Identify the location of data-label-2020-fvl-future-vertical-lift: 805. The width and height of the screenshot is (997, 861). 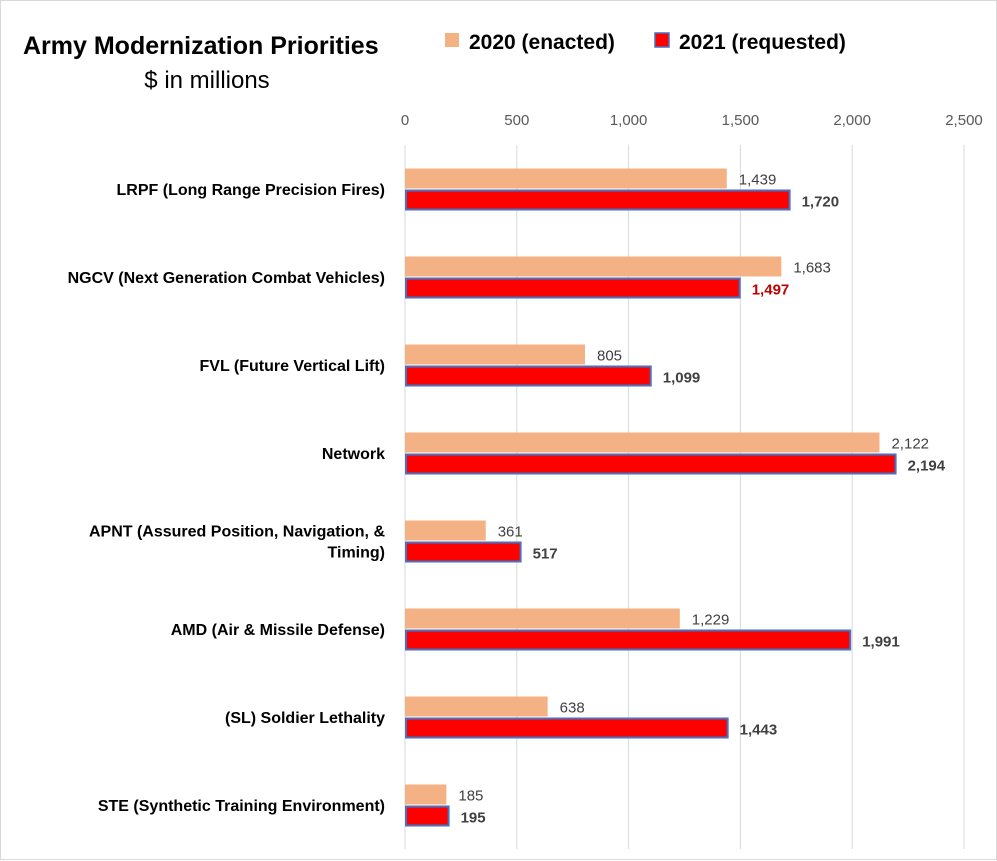
(609, 356).